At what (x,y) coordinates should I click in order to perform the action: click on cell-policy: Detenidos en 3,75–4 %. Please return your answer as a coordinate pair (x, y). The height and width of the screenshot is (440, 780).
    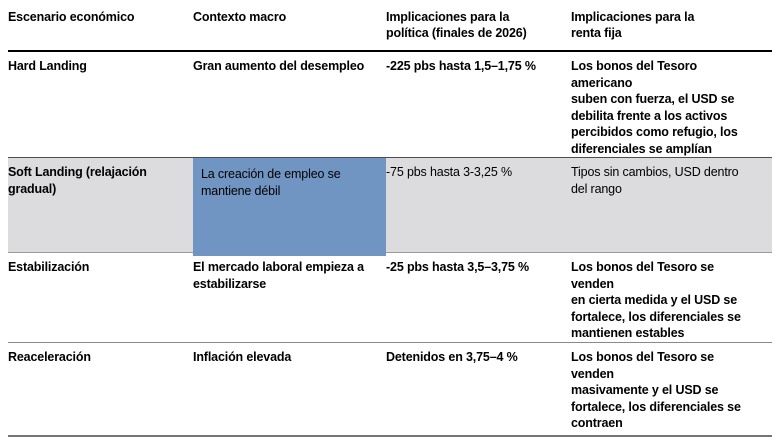
    Looking at the image, I should click on (452, 357).